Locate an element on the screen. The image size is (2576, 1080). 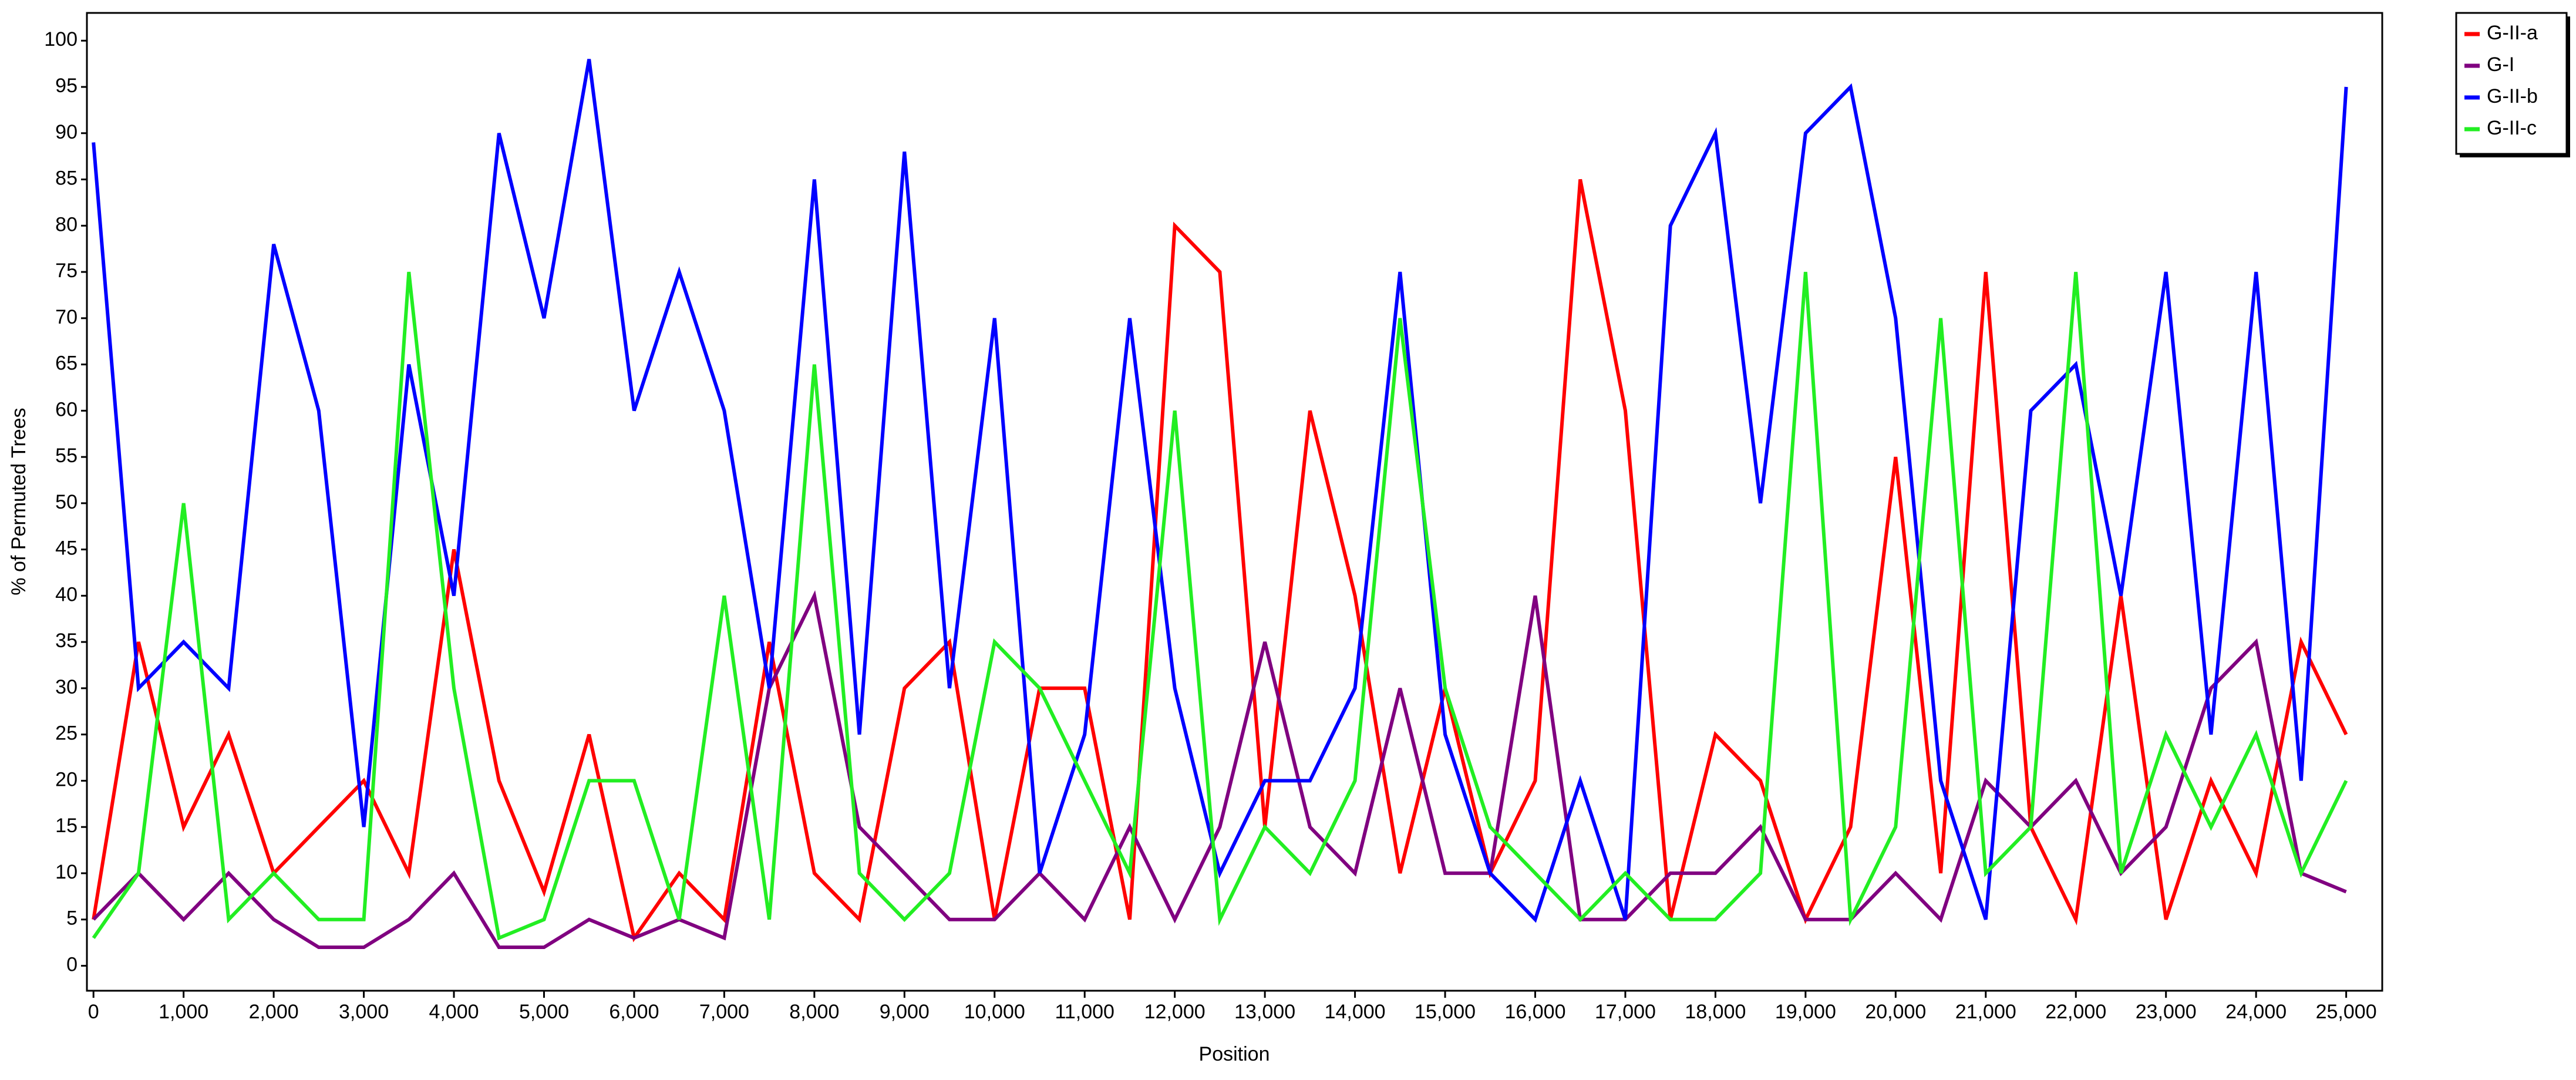
x-tick-label: 19,000 is located at coordinates (1805, 1012).